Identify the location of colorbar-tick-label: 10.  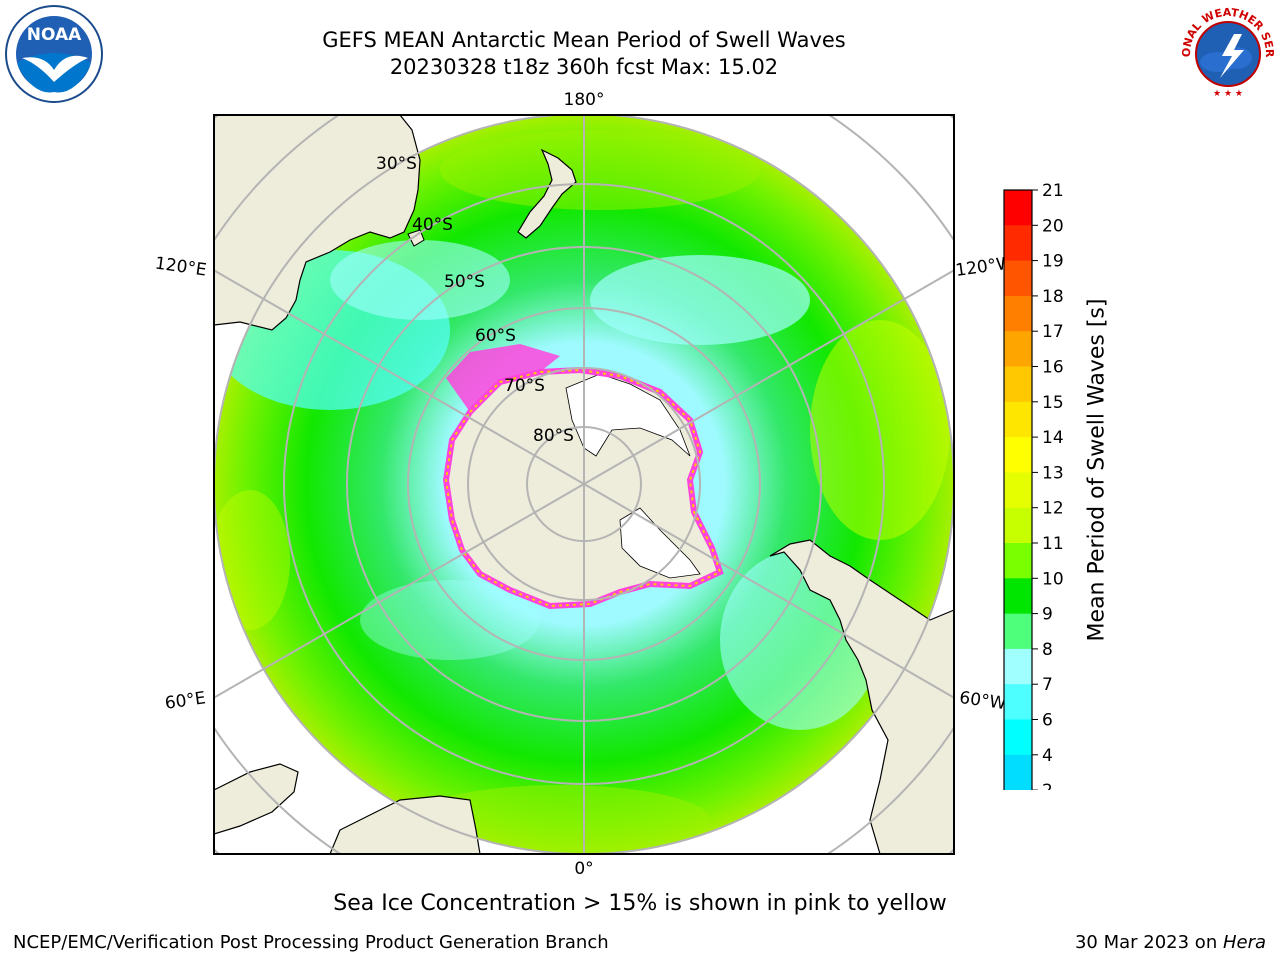
(1053, 579).